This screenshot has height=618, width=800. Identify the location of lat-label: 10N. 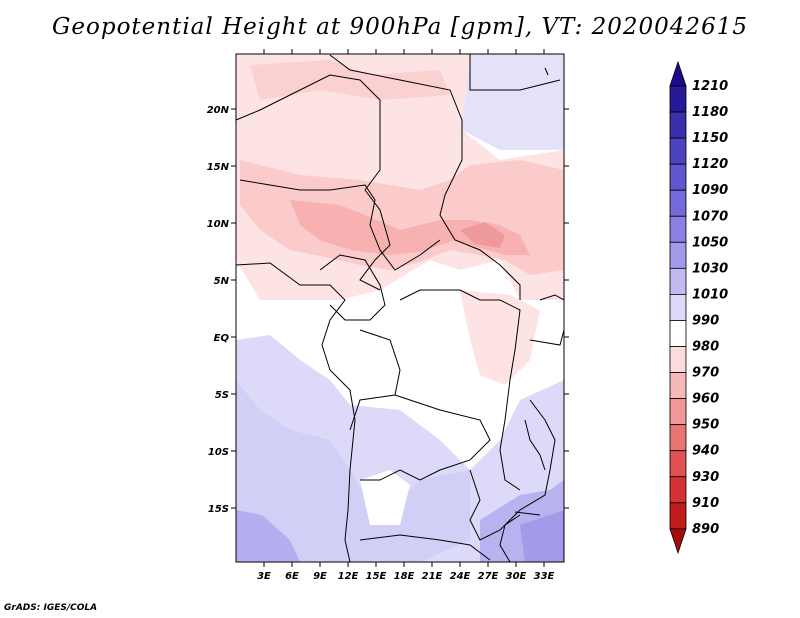
(218, 224).